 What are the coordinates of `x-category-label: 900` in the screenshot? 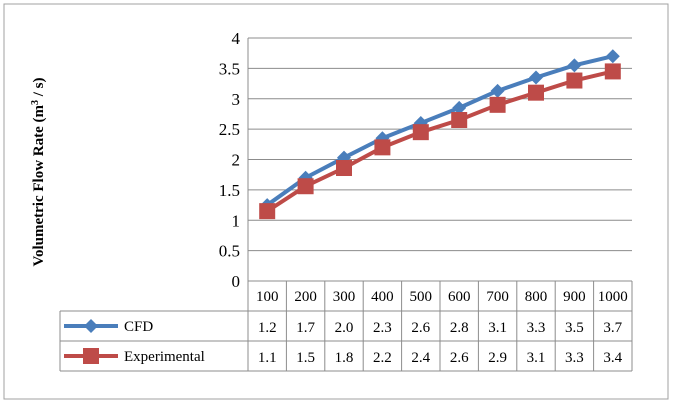 It's located at (574, 297).